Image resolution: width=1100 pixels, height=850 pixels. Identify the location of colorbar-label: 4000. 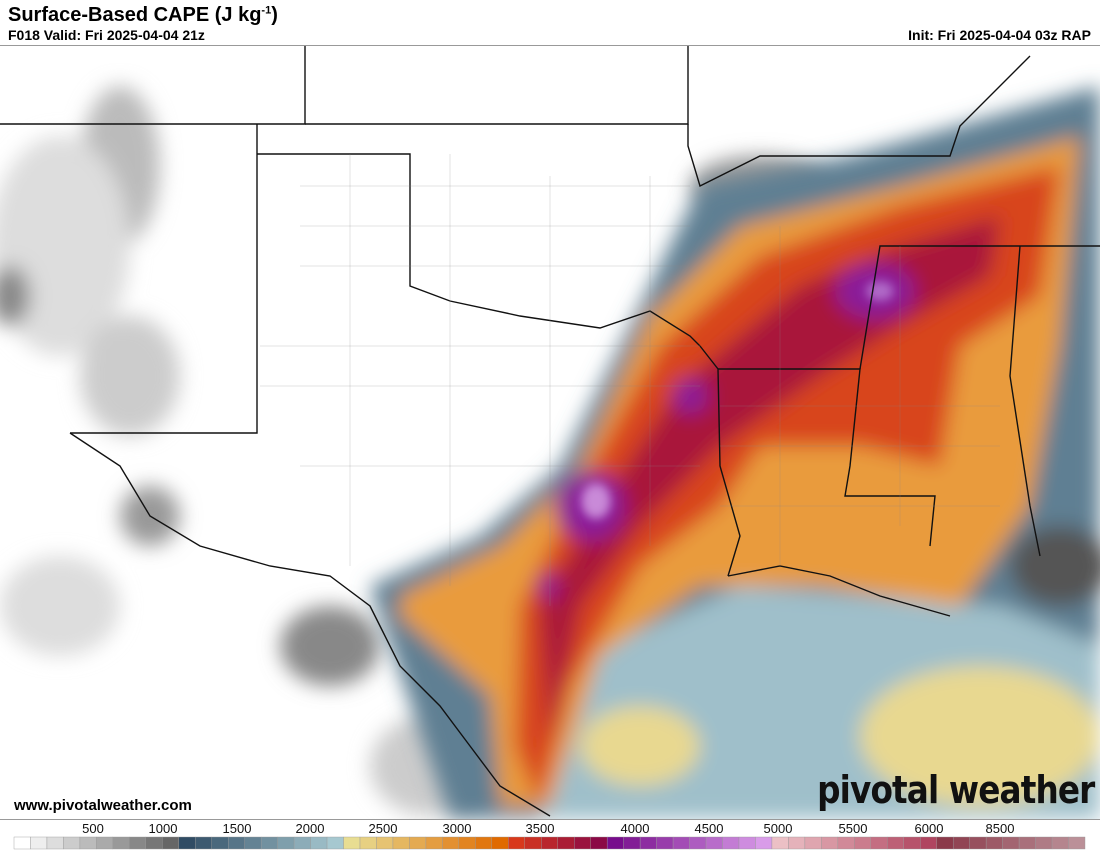
(635, 828).